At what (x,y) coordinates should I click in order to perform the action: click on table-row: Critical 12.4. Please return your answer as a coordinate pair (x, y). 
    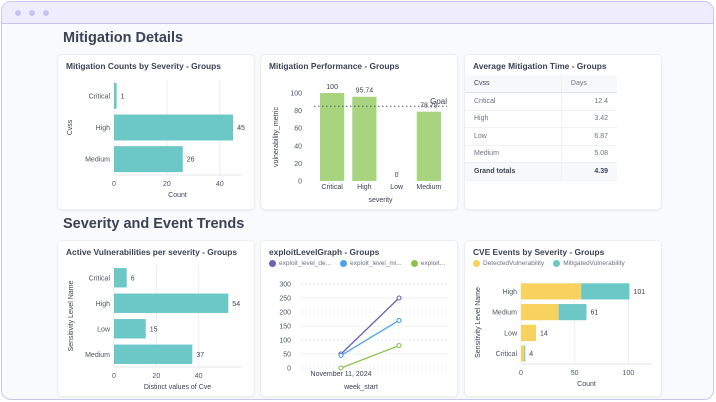
    Looking at the image, I should click on (541, 101).